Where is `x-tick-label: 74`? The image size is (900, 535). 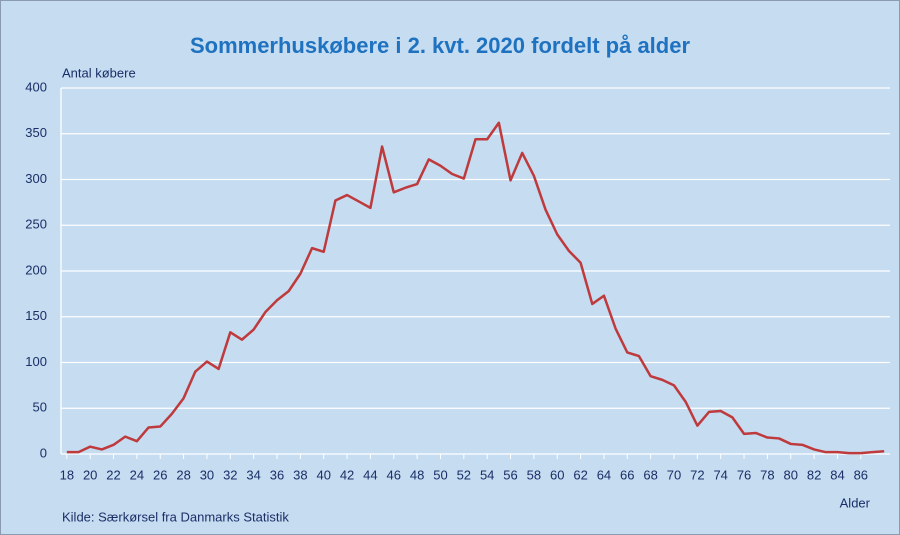
x-tick-label: 74 is located at coordinates (720, 474).